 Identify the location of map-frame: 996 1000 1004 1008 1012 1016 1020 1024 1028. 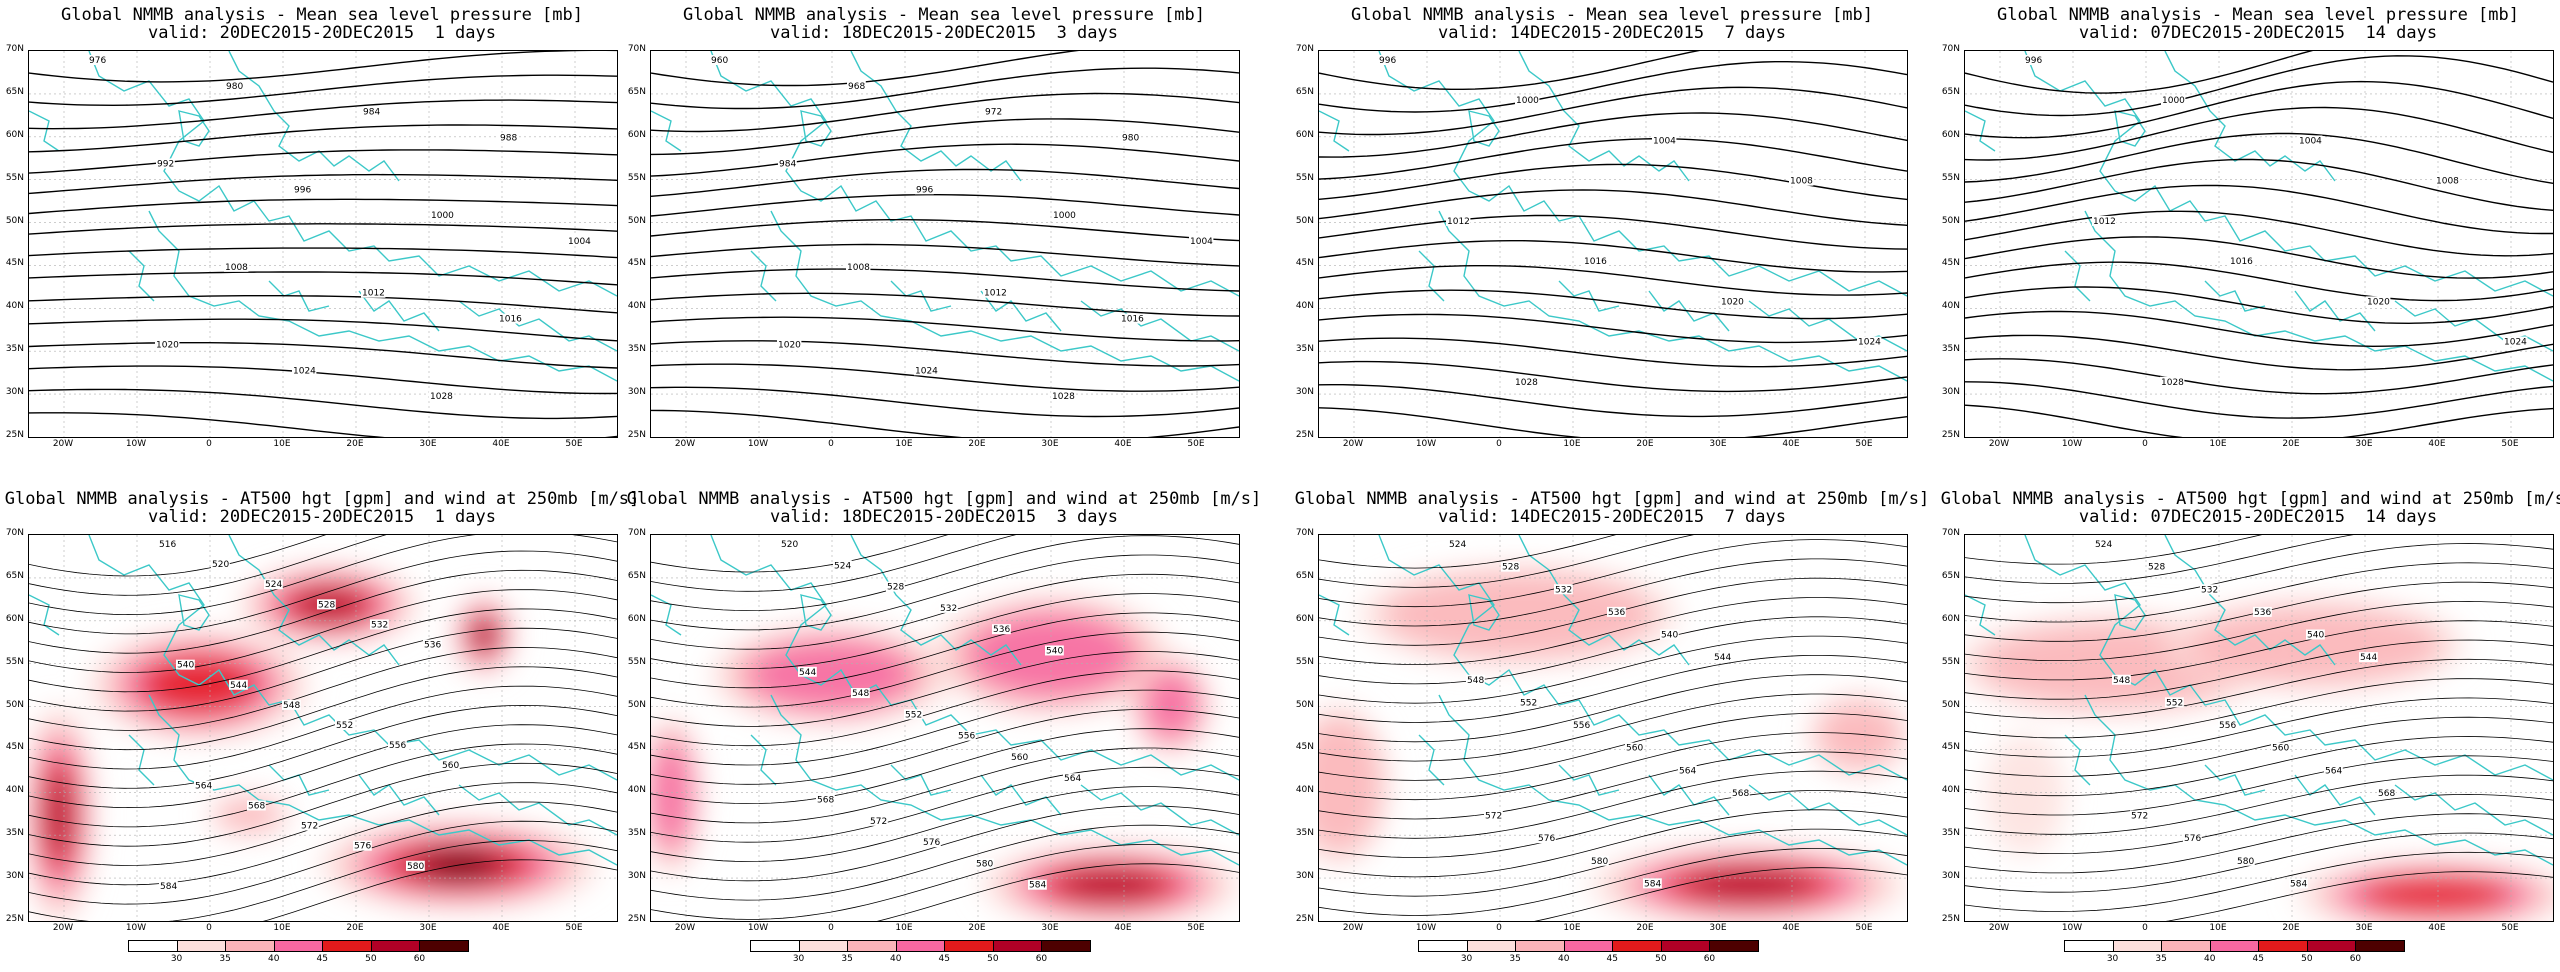
(2259, 244).